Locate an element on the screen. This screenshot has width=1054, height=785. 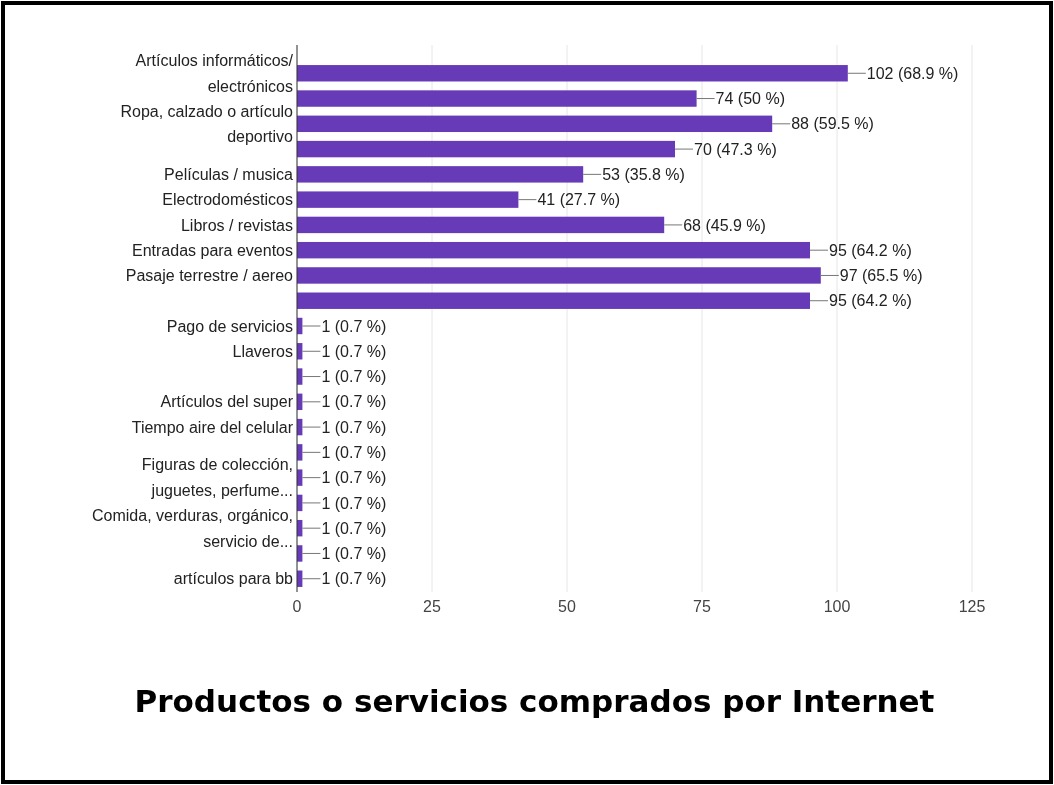
x-tick-label: 25 is located at coordinates (432, 606).